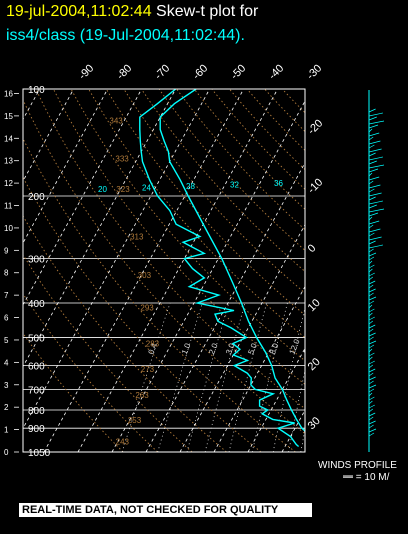  I want to click on dry-adiabat-label: 243, so click(123, 441).